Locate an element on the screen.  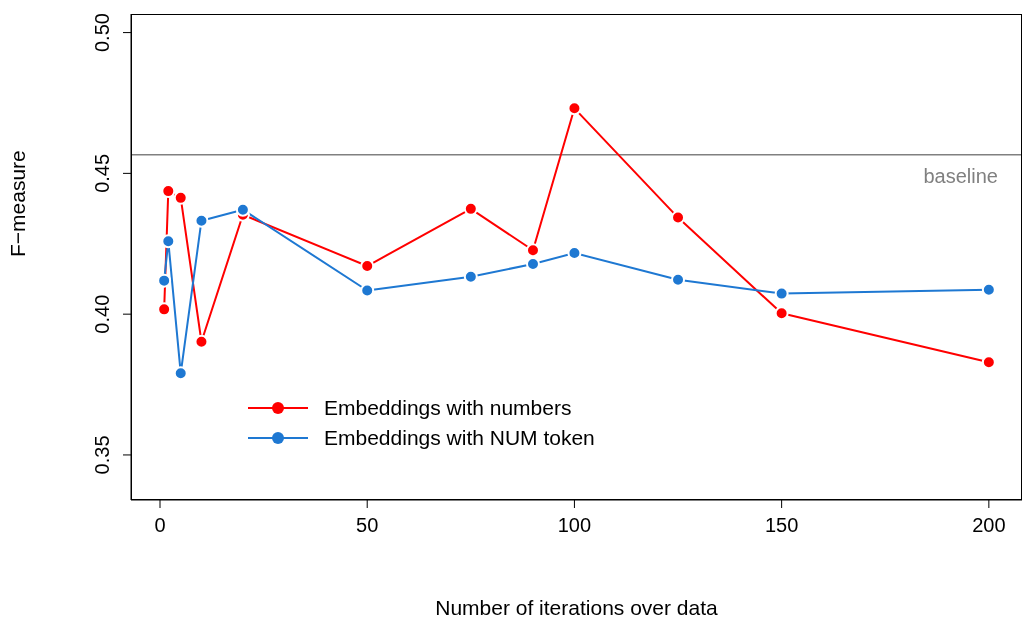
x-tick-label: 100 is located at coordinates (574, 525).